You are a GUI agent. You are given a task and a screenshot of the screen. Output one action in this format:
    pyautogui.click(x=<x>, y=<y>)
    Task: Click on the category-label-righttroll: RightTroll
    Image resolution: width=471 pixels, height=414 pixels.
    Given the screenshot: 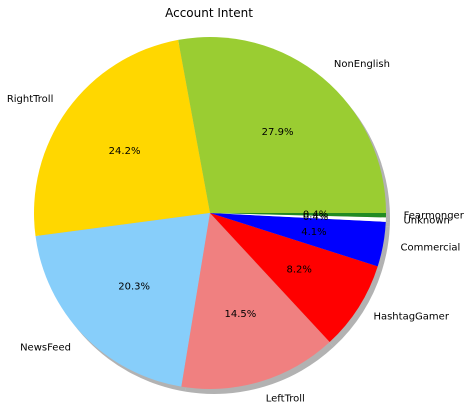 What is the action you would take?
    pyautogui.click(x=30, y=99)
    